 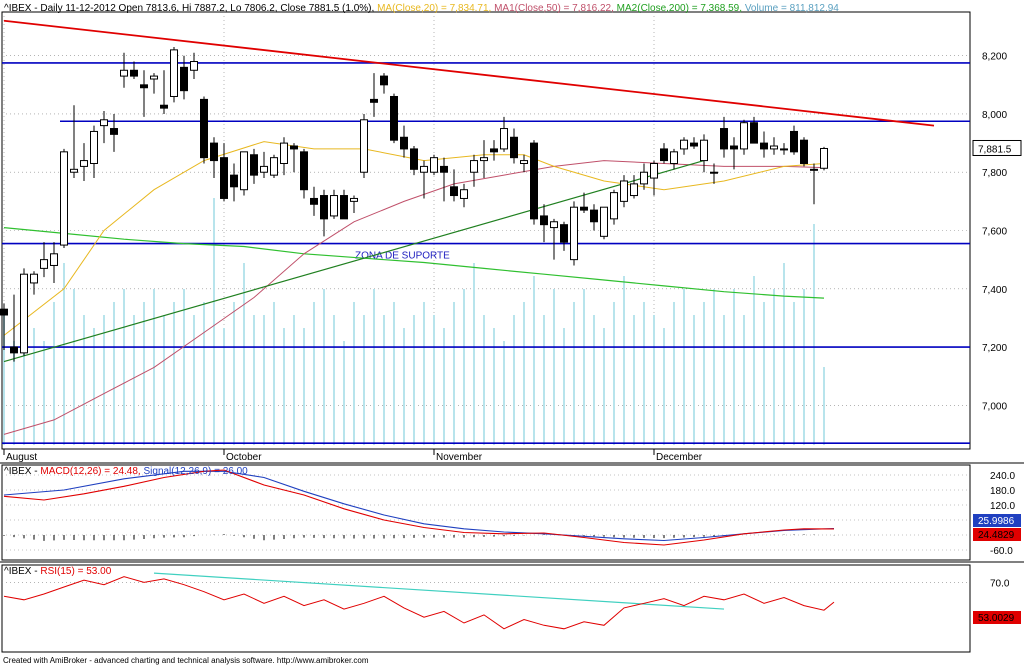 What do you see at coordinates (22, 571) in the screenshot?
I see `rsi-header-ticker: ^IBEX -` at bounding box center [22, 571].